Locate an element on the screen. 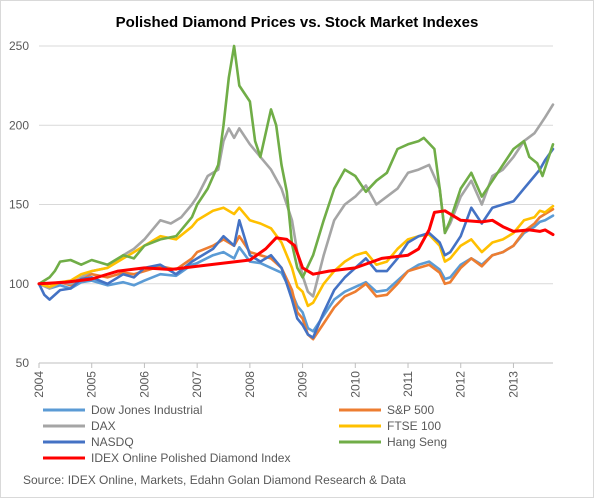  x-tick-label: 2005 is located at coordinates (92, 384).